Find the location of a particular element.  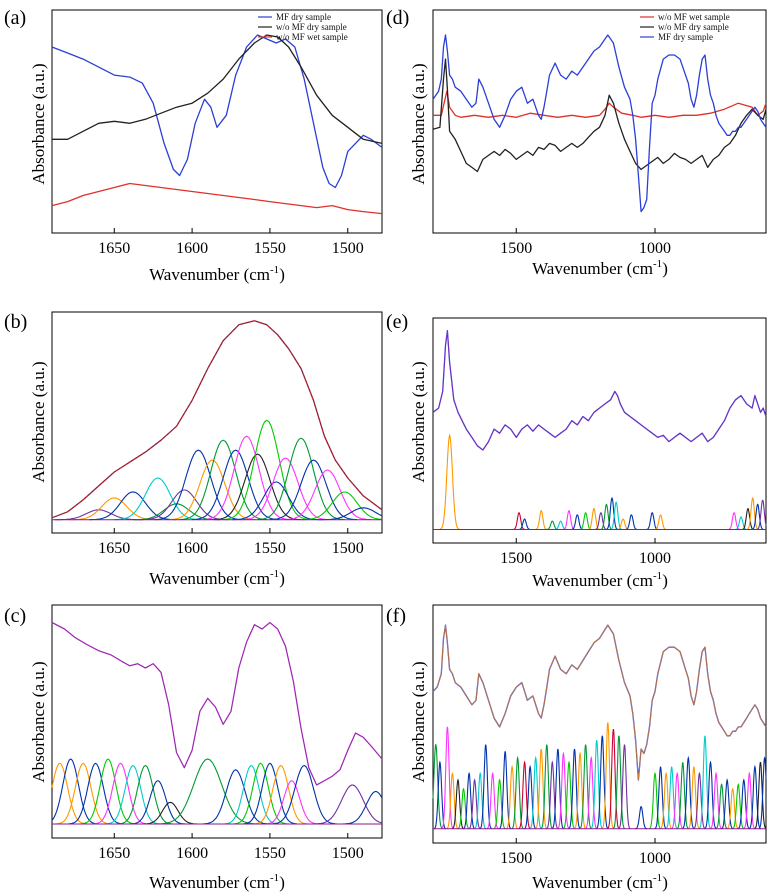

plot-area-f is located at coordinates (599, 727).